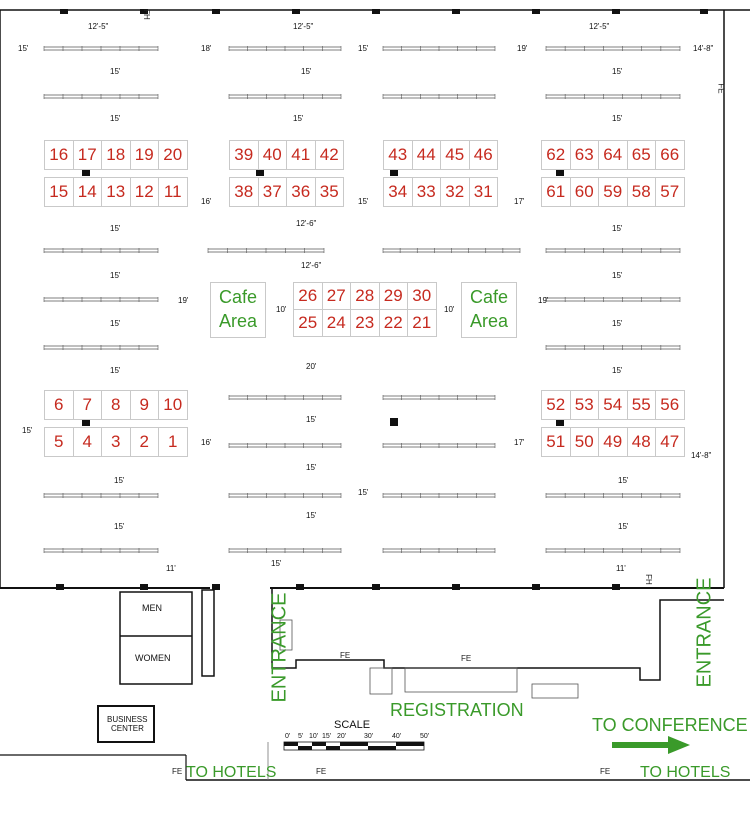 The image size is (750, 815). Describe the element at coordinates (613, 405) in the screenshot. I see `booth-54: 54` at that location.